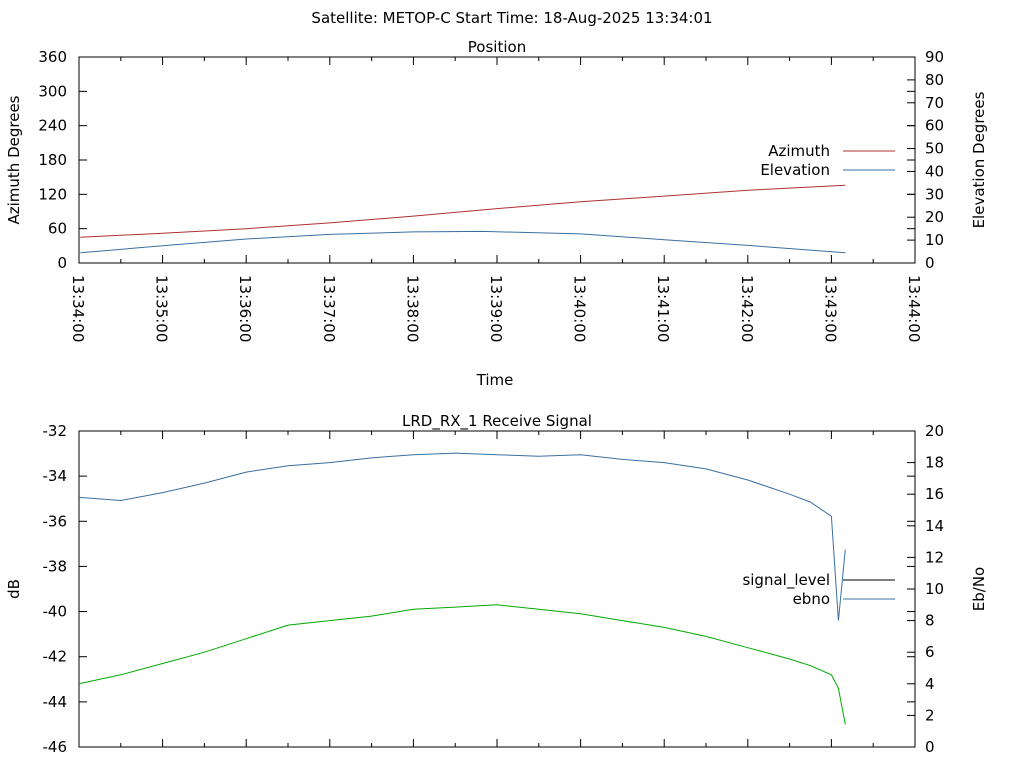 This screenshot has height=773, width=1024. What do you see at coordinates (52, 57) in the screenshot?
I see `left-axis-tick-label: 360` at bounding box center [52, 57].